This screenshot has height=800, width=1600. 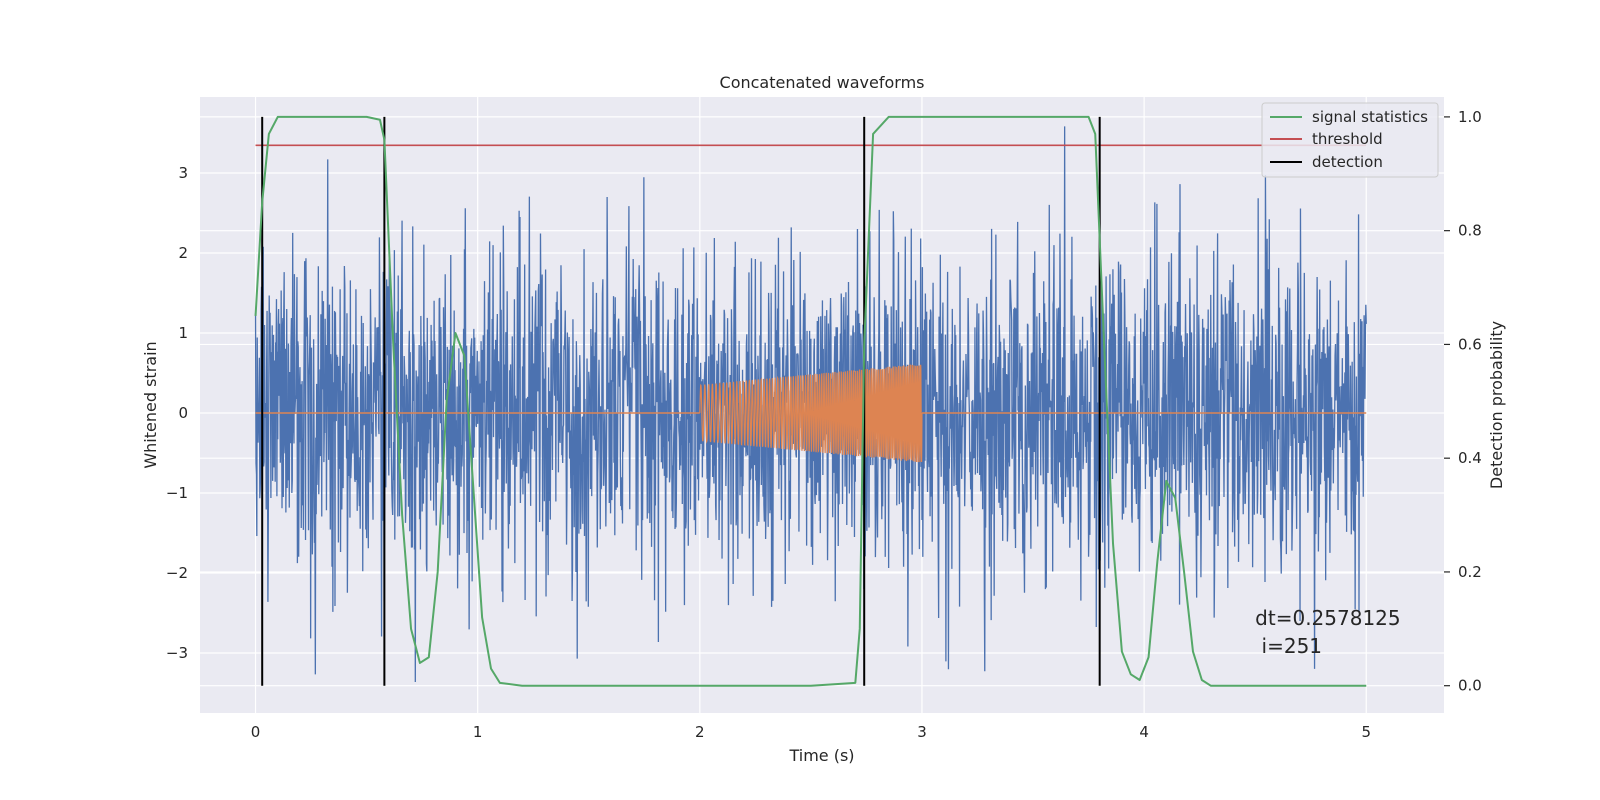 I want to click on x-tick-label: 5, so click(x=1366, y=732).